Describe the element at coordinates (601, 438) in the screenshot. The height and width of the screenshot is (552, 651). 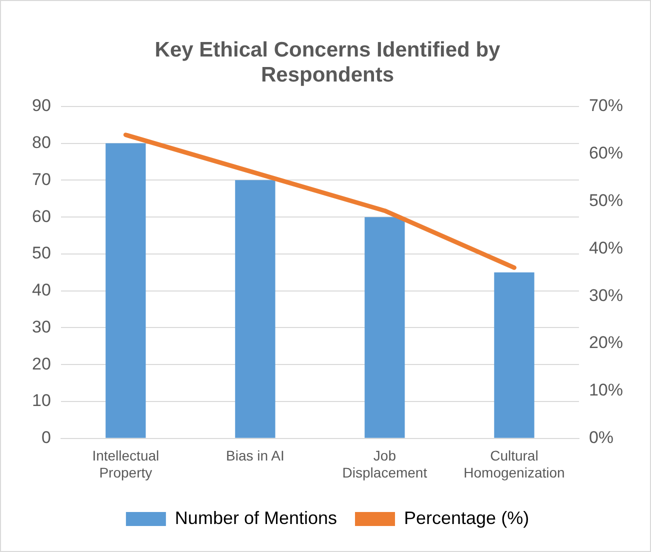
I see `y2-tick-label: 0%` at that location.